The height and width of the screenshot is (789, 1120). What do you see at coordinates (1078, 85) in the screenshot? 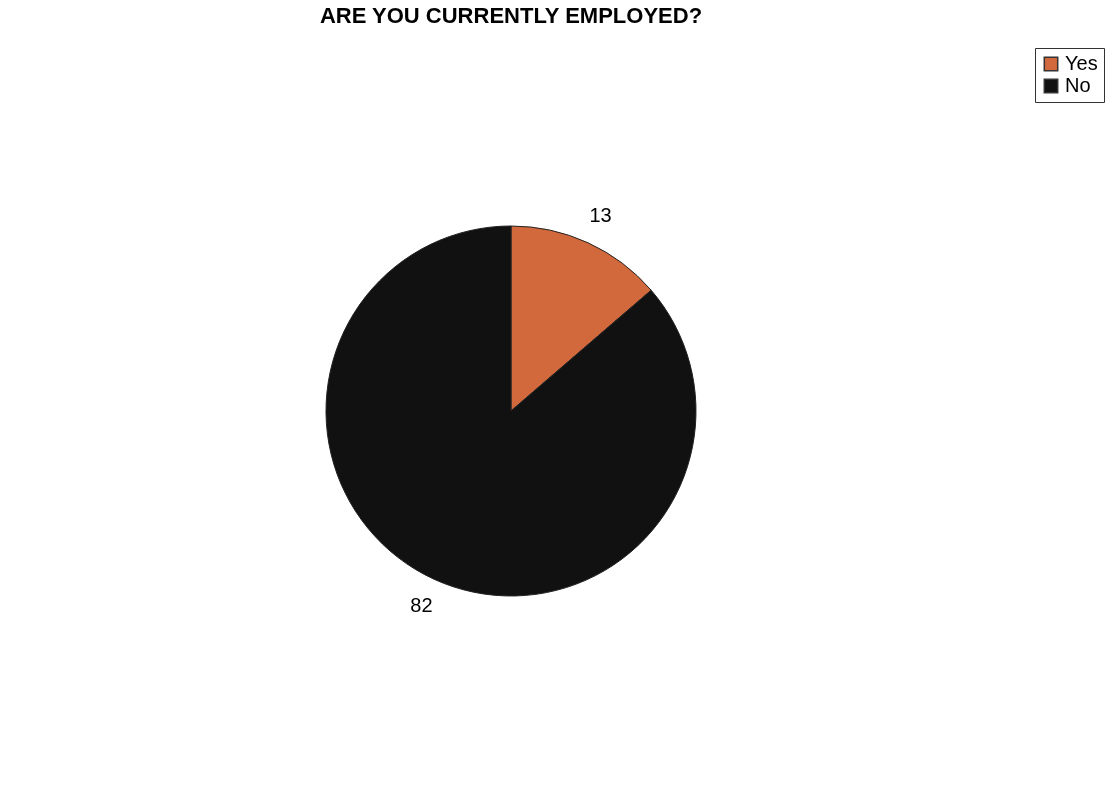
I see `legend-label: No` at bounding box center [1078, 85].